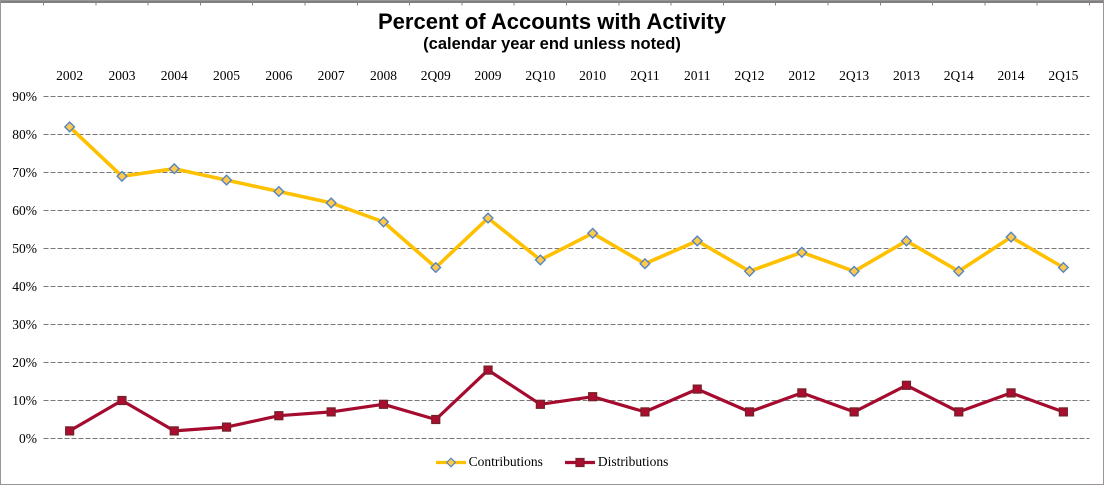  What do you see at coordinates (488, 370) in the screenshot?
I see `marker-distributions-2009` at bounding box center [488, 370].